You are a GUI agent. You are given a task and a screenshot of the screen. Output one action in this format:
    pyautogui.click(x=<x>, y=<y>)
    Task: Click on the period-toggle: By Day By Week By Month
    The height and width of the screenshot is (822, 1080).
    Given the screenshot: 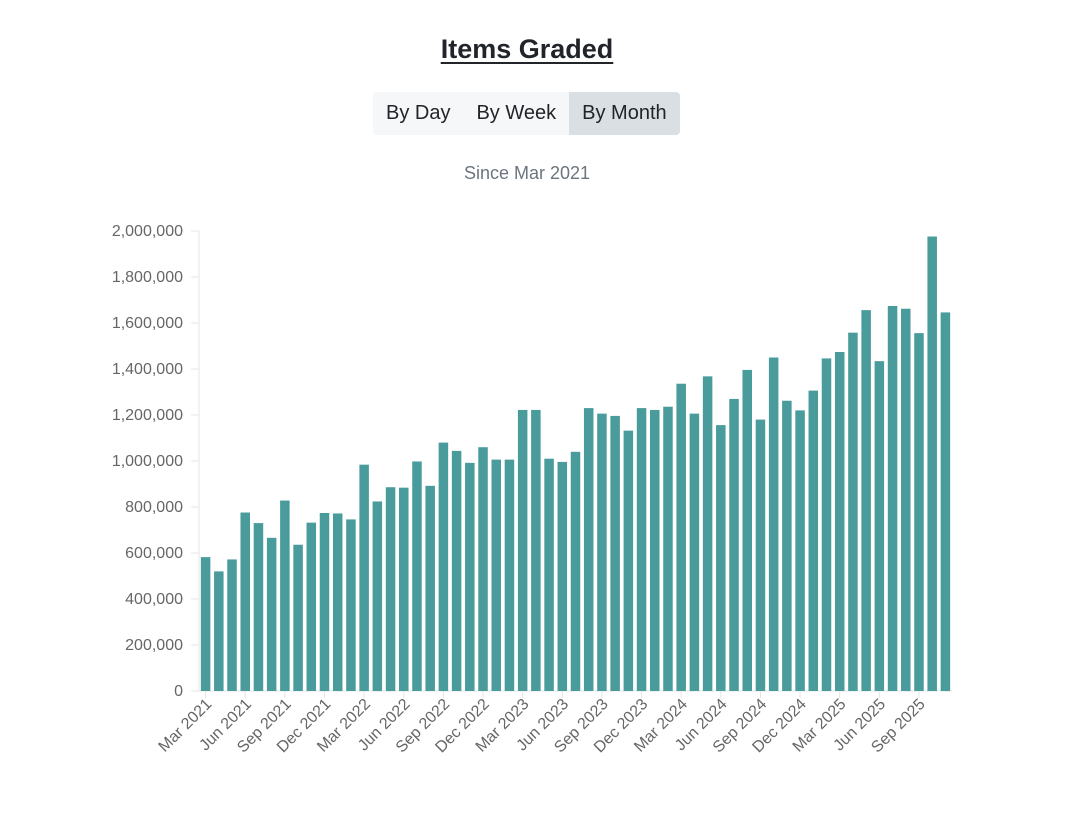 What is the action you would take?
    pyautogui.click(x=526, y=113)
    